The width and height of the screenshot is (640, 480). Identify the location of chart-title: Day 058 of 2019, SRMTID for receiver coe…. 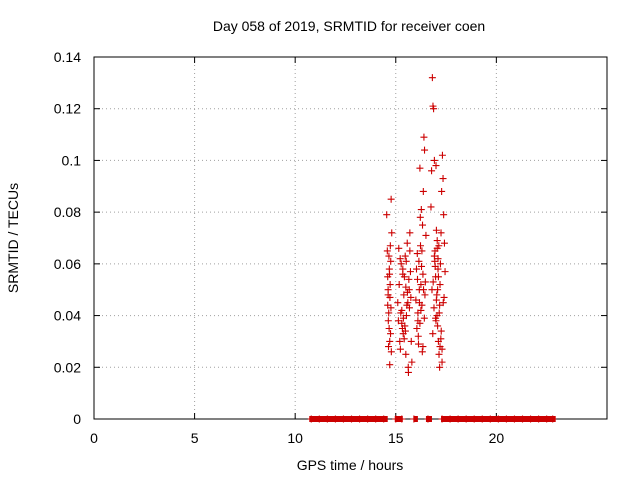
(349, 26).